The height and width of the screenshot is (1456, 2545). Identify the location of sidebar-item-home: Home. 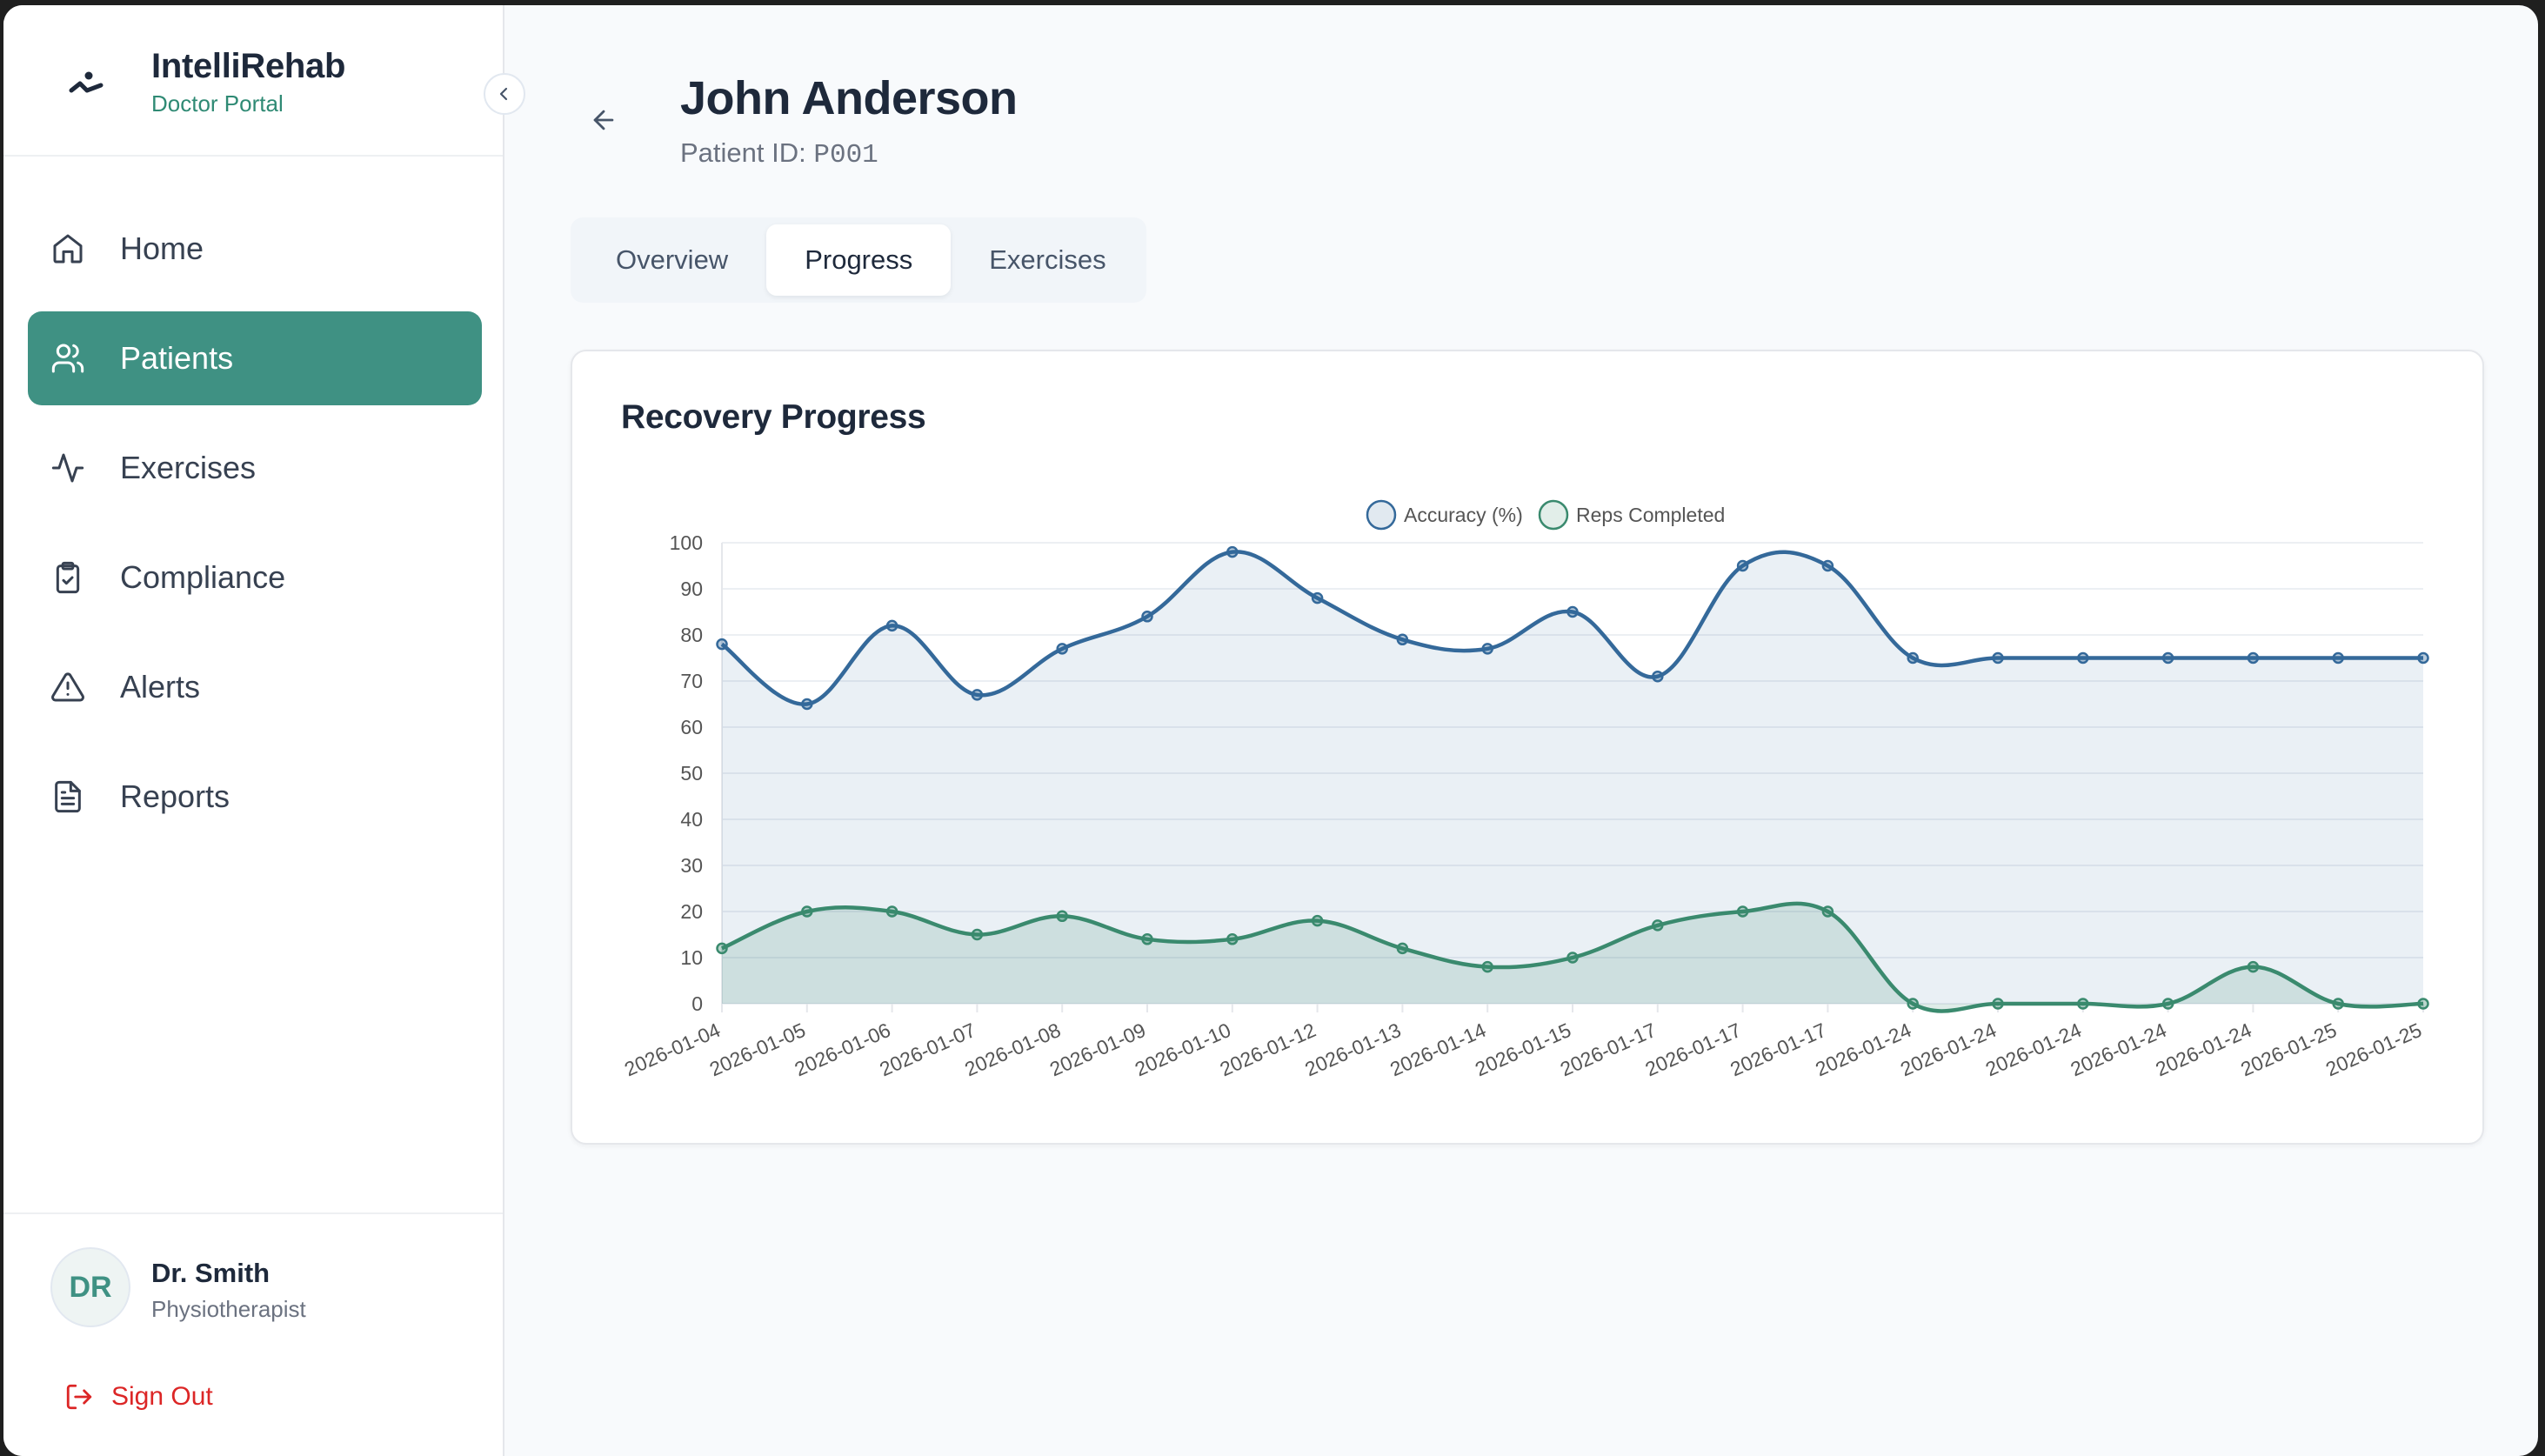
(255, 249).